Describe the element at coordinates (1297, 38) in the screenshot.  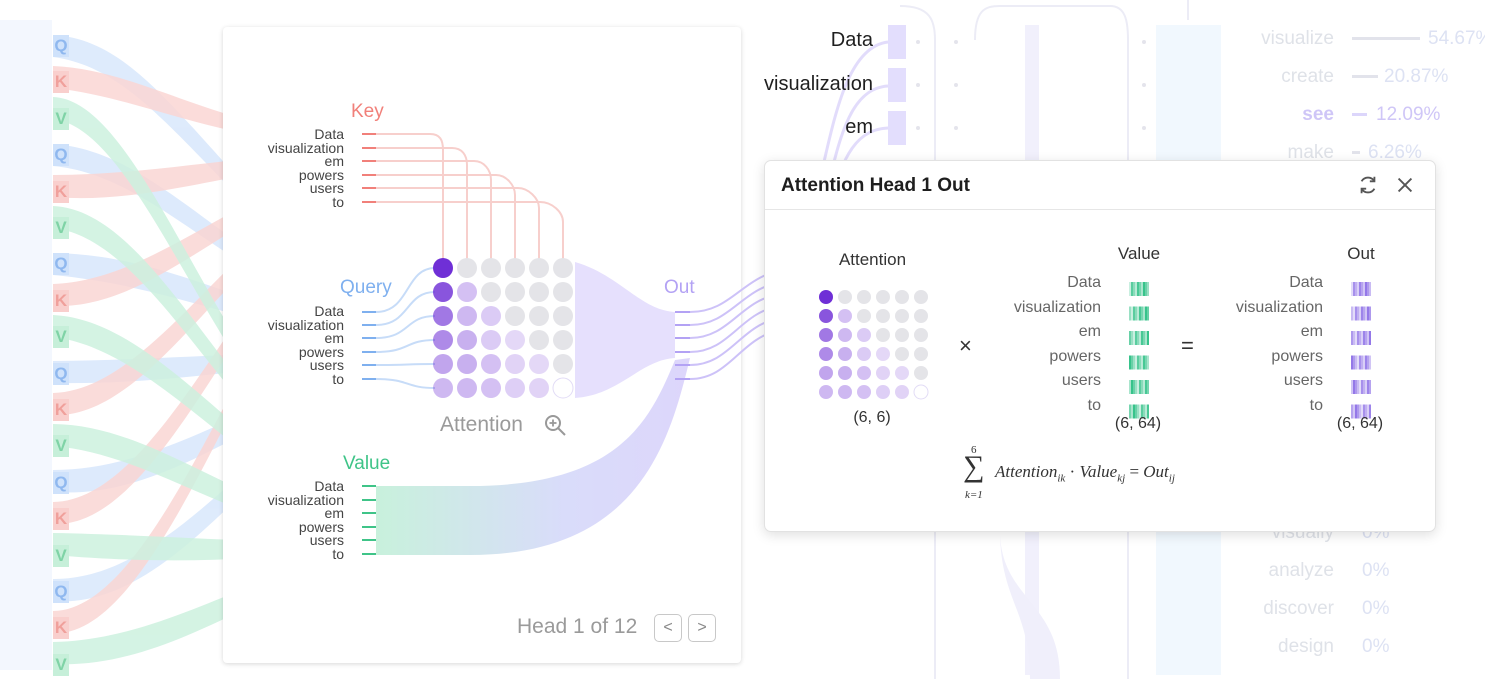
I see `prediction-word: visualize` at that location.